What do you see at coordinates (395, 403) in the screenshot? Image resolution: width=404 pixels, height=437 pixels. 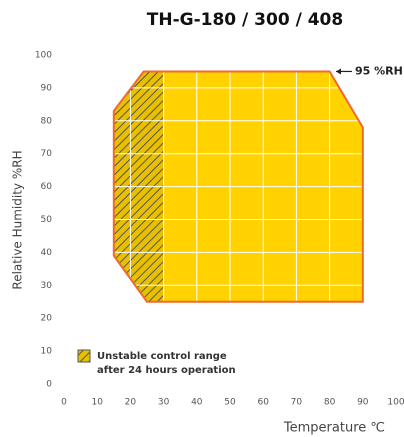 I see `x-tick-label: 100` at bounding box center [395, 403].